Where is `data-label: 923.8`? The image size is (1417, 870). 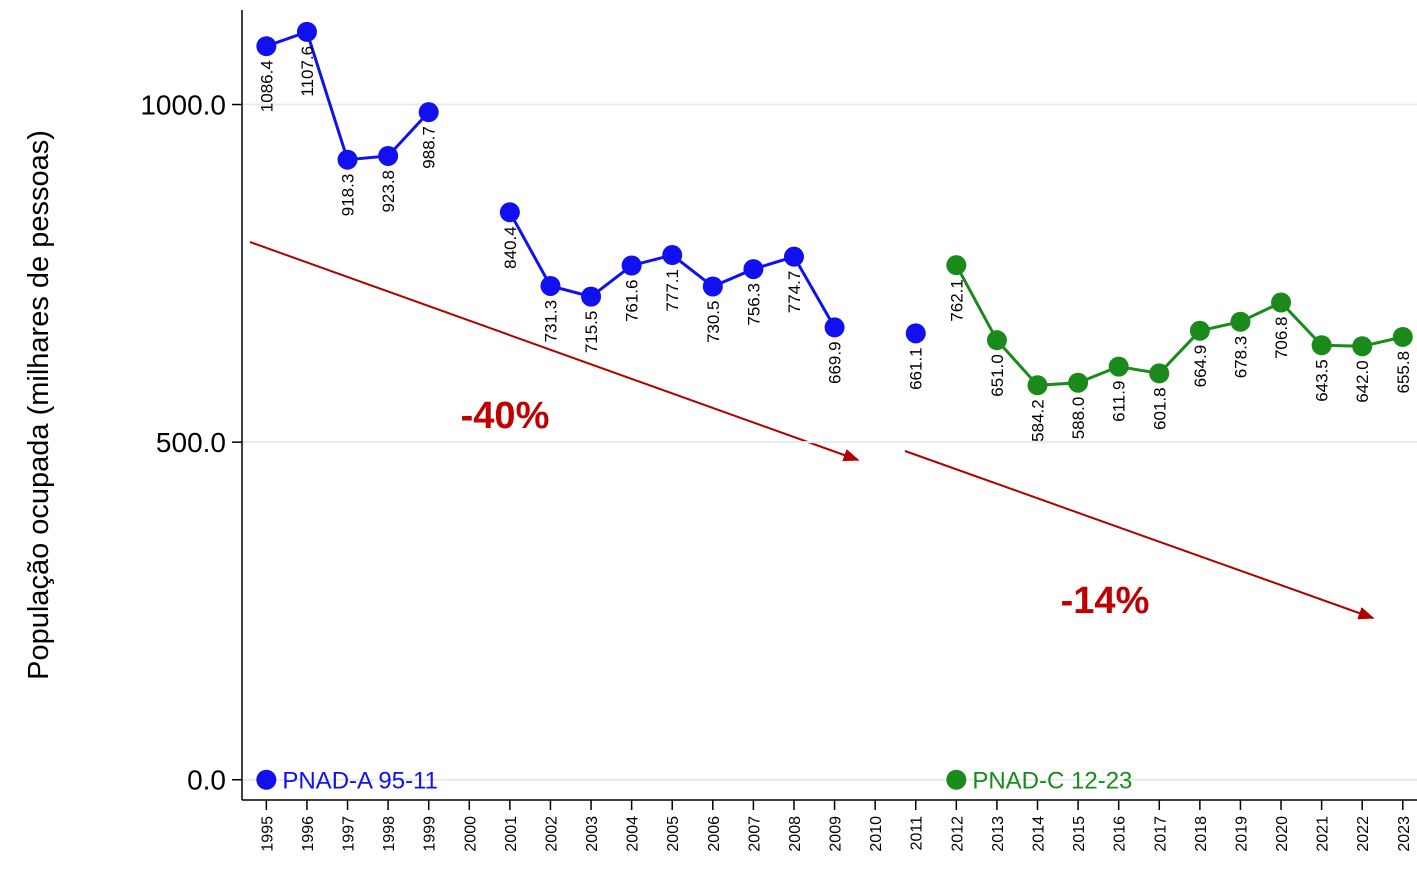 data-label: 923.8 is located at coordinates (388, 191).